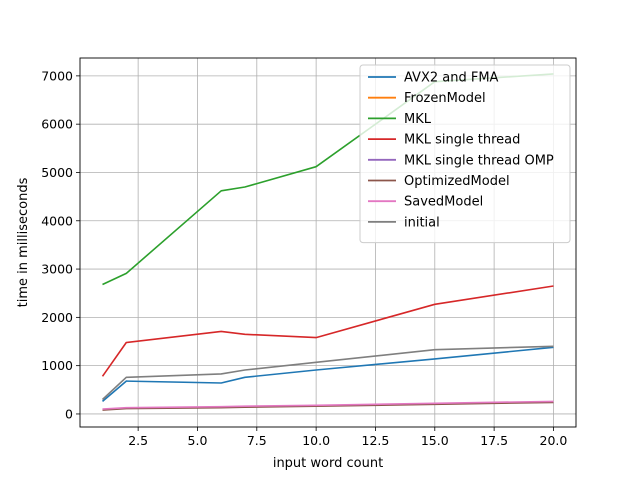 Image resolution: width=640 pixels, height=480 pixels. Describe the element at coordinates (554, 440) in the screenshot. I see `x-tick-label: 20.0` at that location.